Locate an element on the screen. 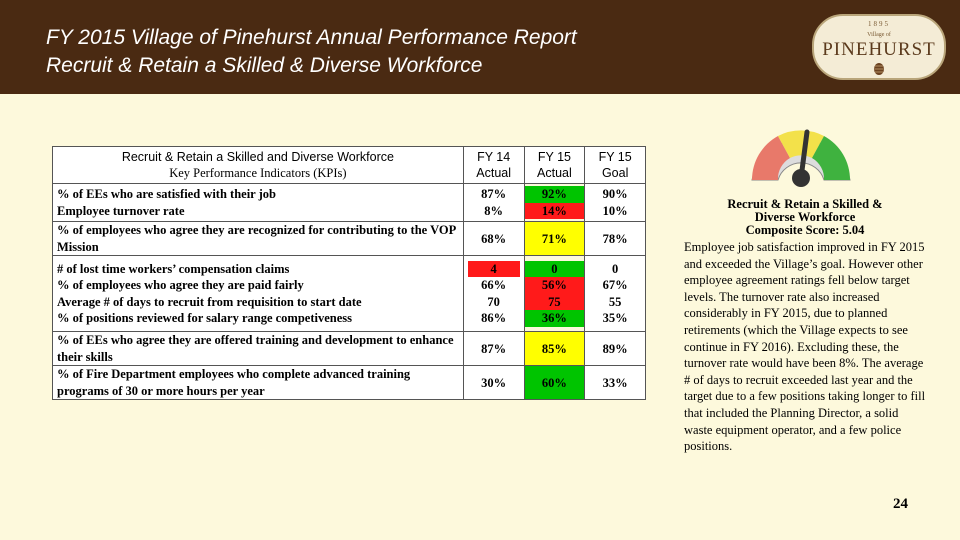  header-goal-line2: Goal is located at coordinates (615, 173).